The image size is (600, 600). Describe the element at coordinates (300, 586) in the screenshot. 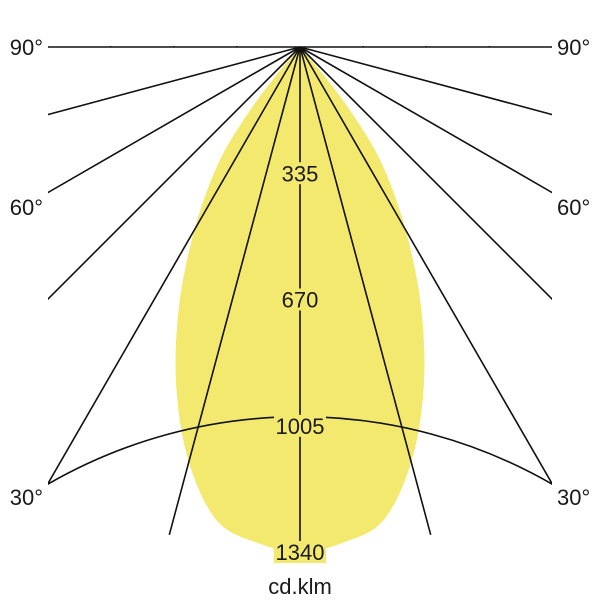

I see `unit-label: cd.klm` at that location.